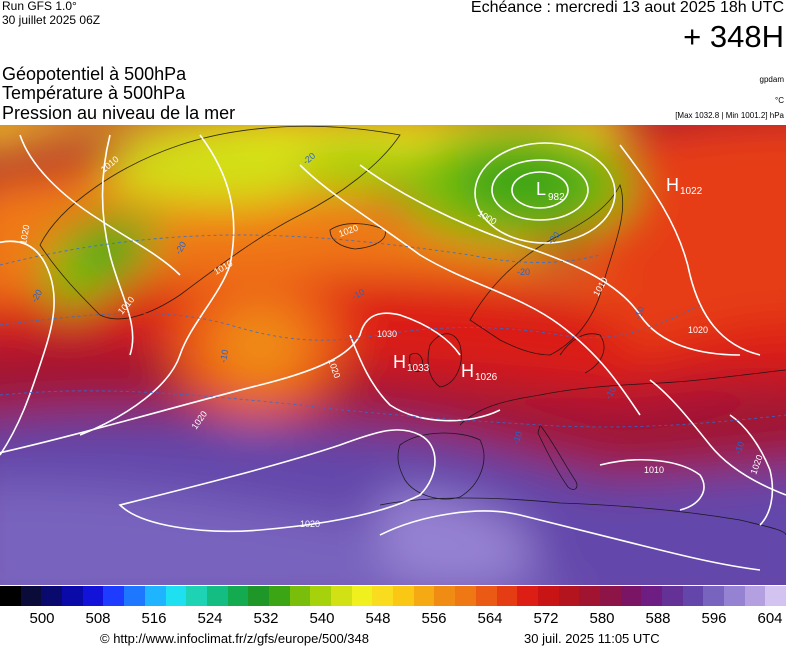  What do you see at coordinates (729, 115) in the screenshot?
I see `unit-pressure-range: [Max 1032.8 | Min 1001.2] hPa` at bounding box center [729, 115].